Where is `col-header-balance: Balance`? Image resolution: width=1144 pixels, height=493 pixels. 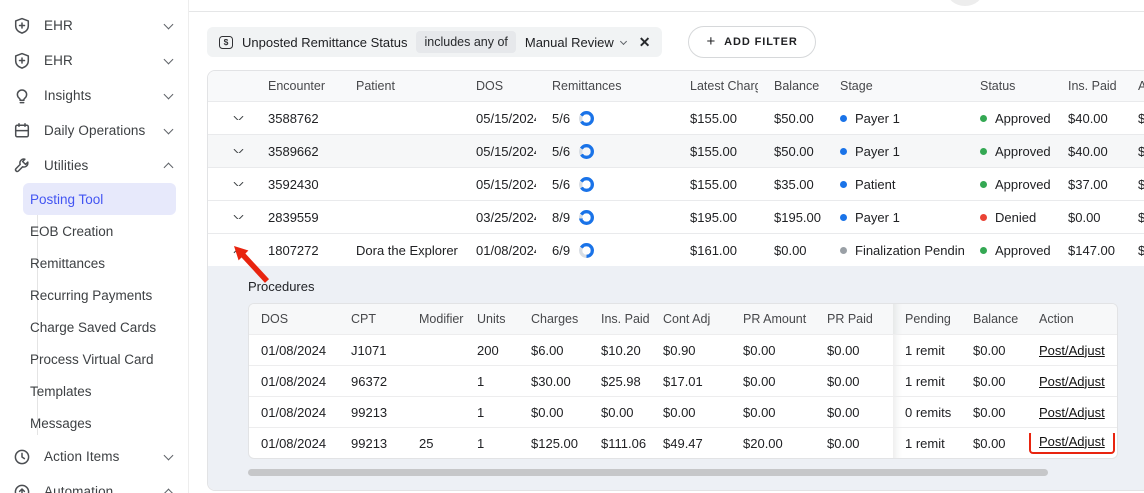 col-header-balance: Balance is located at coordinates (797, 86).